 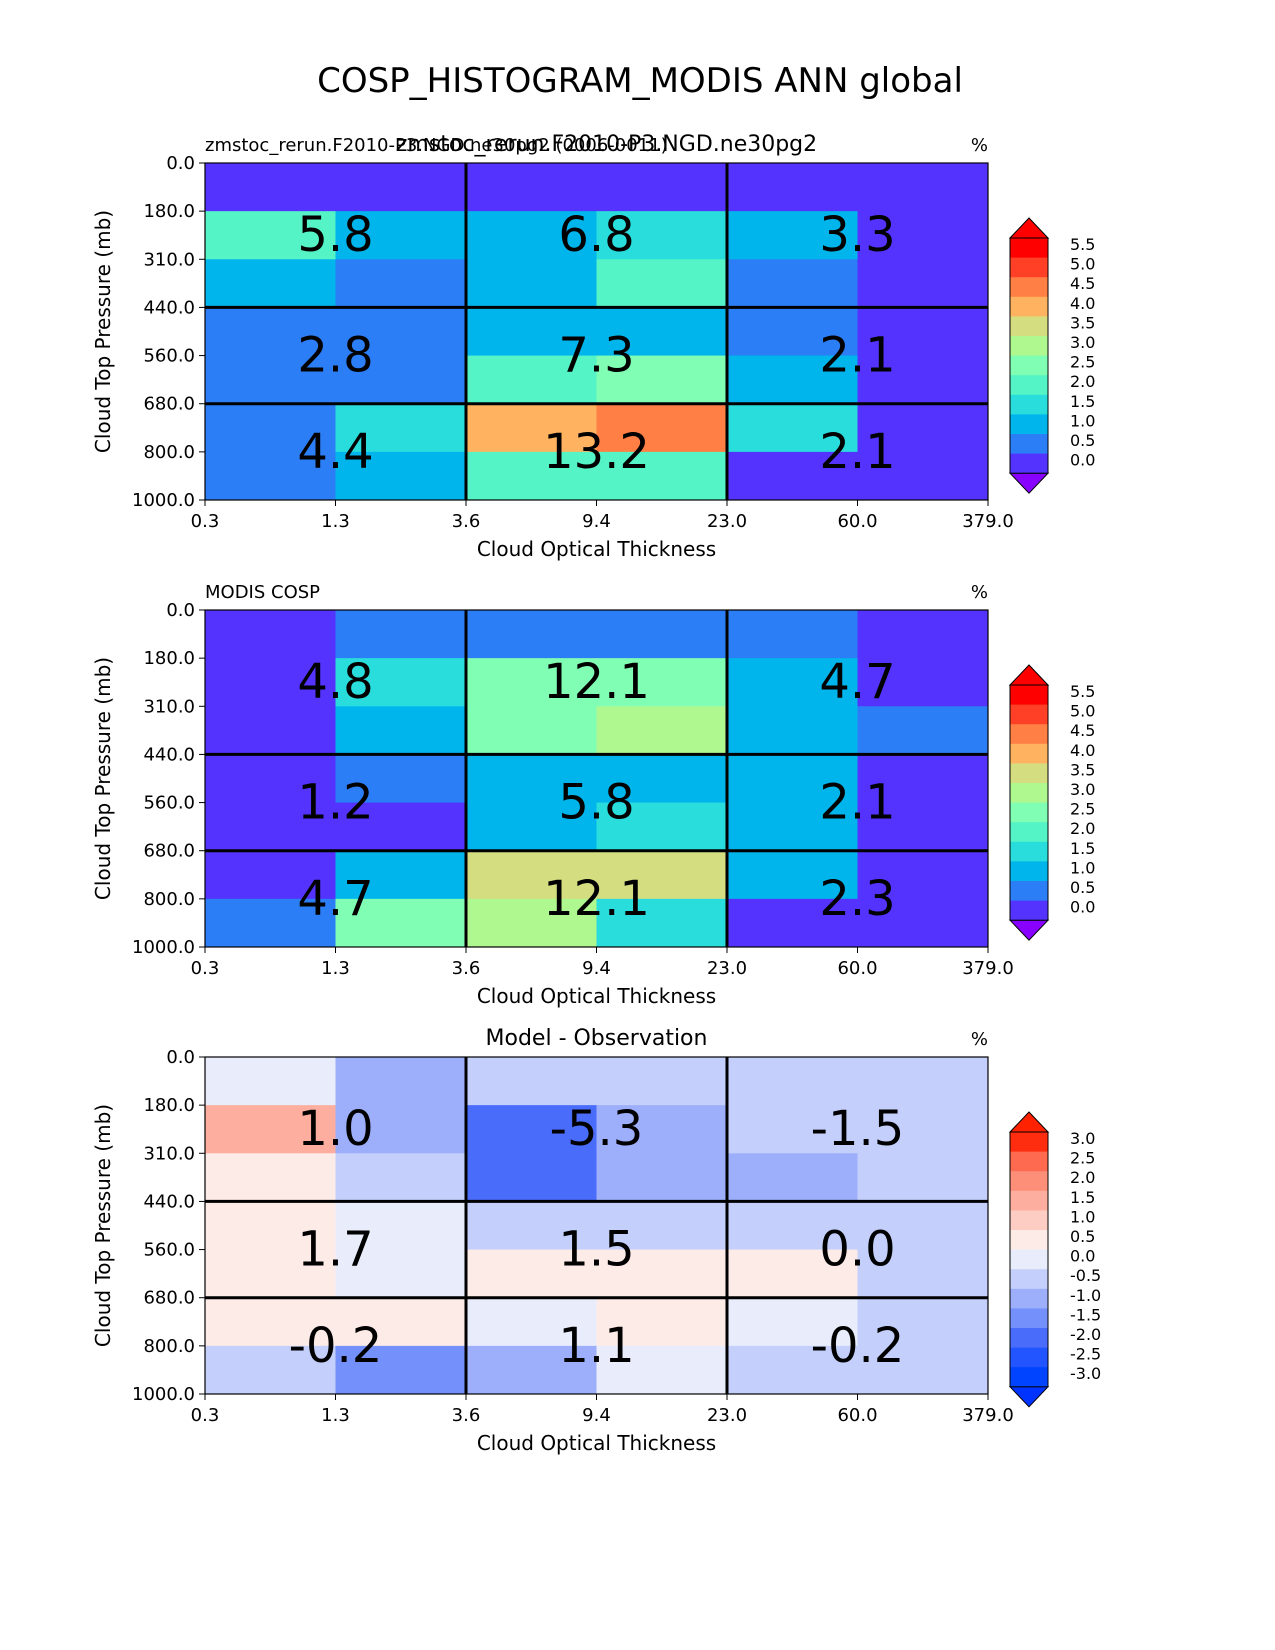 I want to click on block-total-label: 2.3, so click(x=857, y=899).